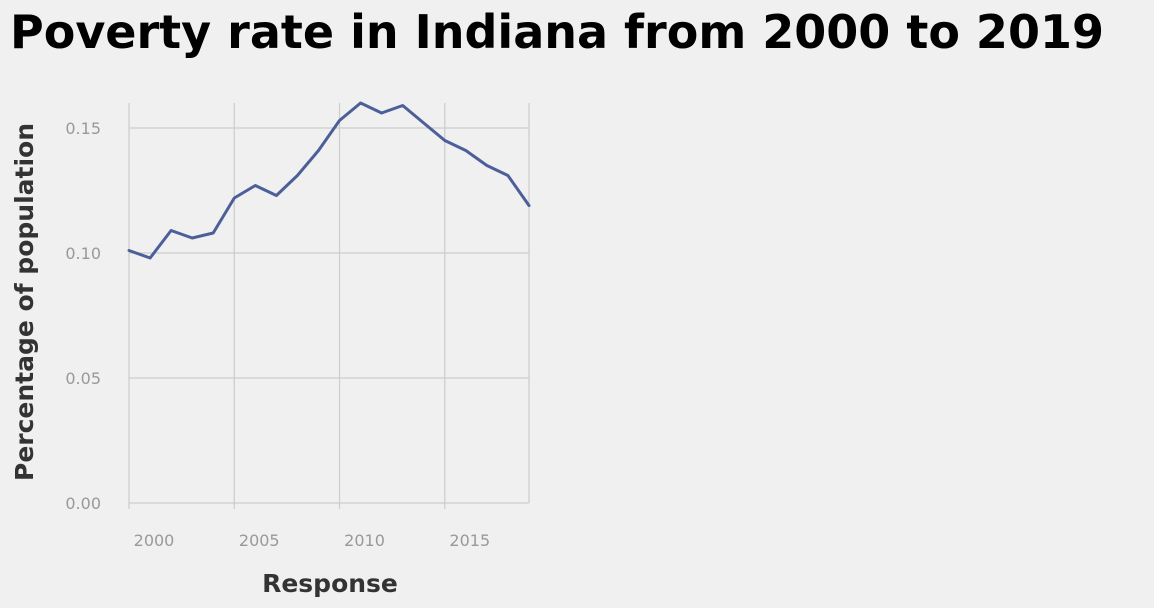 The height and width of the screenshot is (608, 1154). I want to click on y-tick-label: 0.15, so click(83, 128).